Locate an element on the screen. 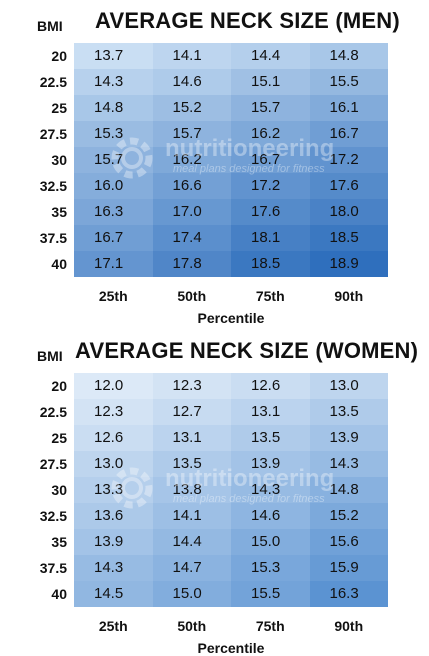  heatmap-cell: 16.7 is located at coordinates (270, 160).